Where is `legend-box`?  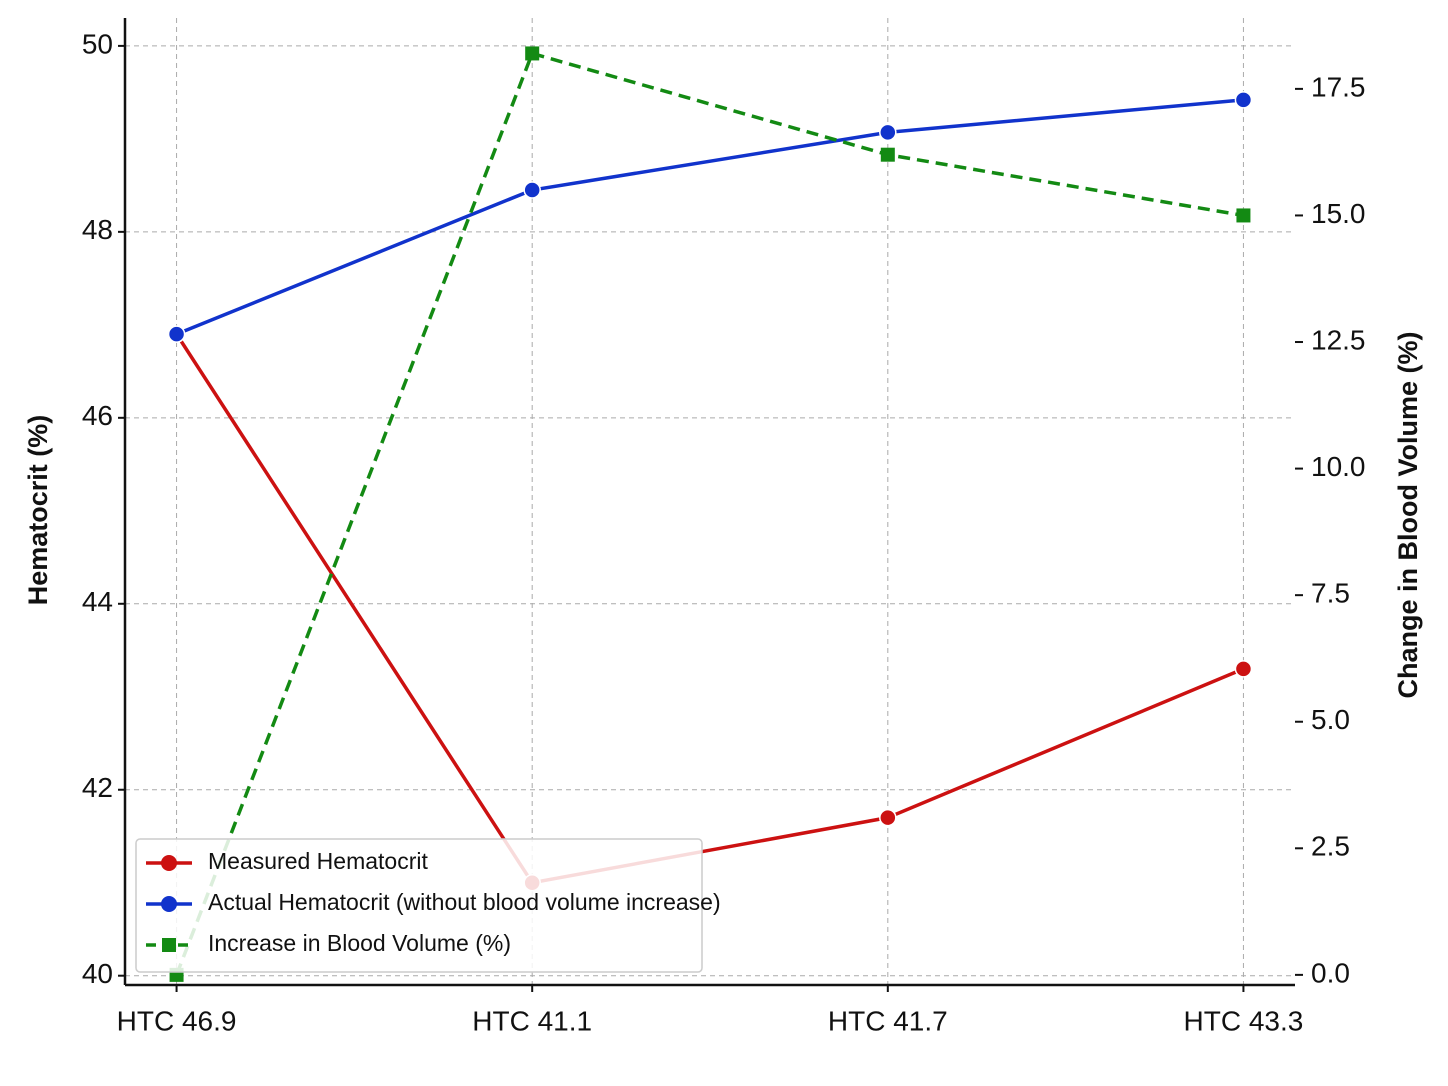 legend-box is located at coordinates (419, 905).